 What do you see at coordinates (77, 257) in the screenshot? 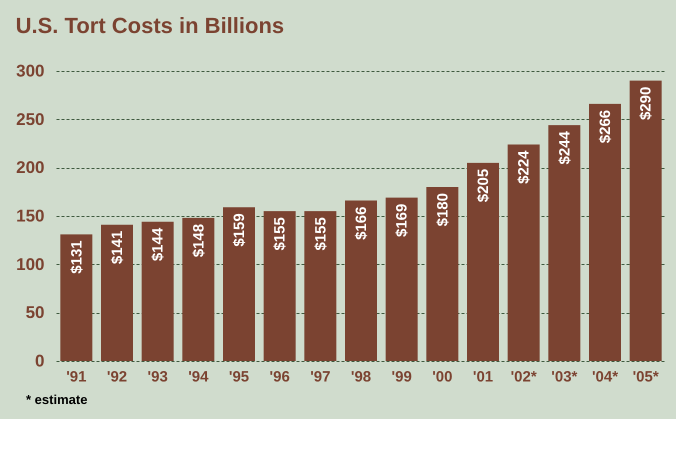
I see `data-label: $131` at bounding box center [77, 257].